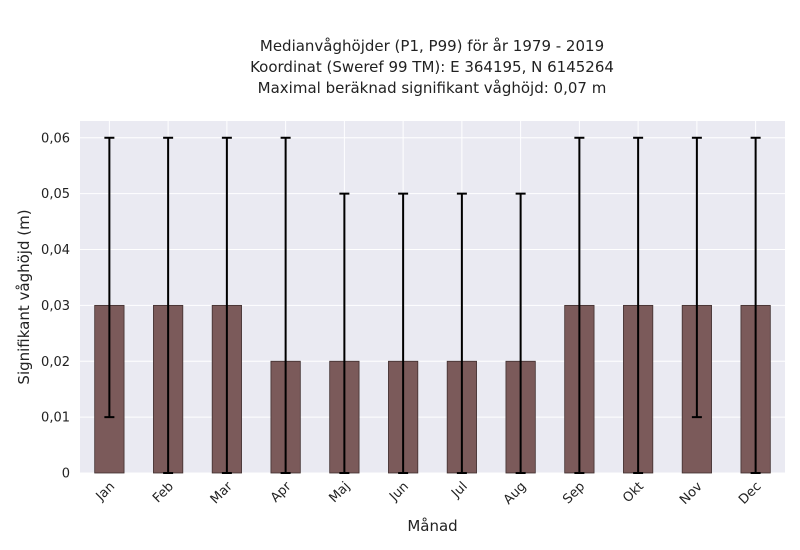 This screenshot has width=800, height=550. Describe the element at coordinates (429, 493) in the screenshot. I see `x-axis-ticks: Jan Feb Mar Apr Maj Jun Jul Aug Sep Okt Nov Dec` at that location.